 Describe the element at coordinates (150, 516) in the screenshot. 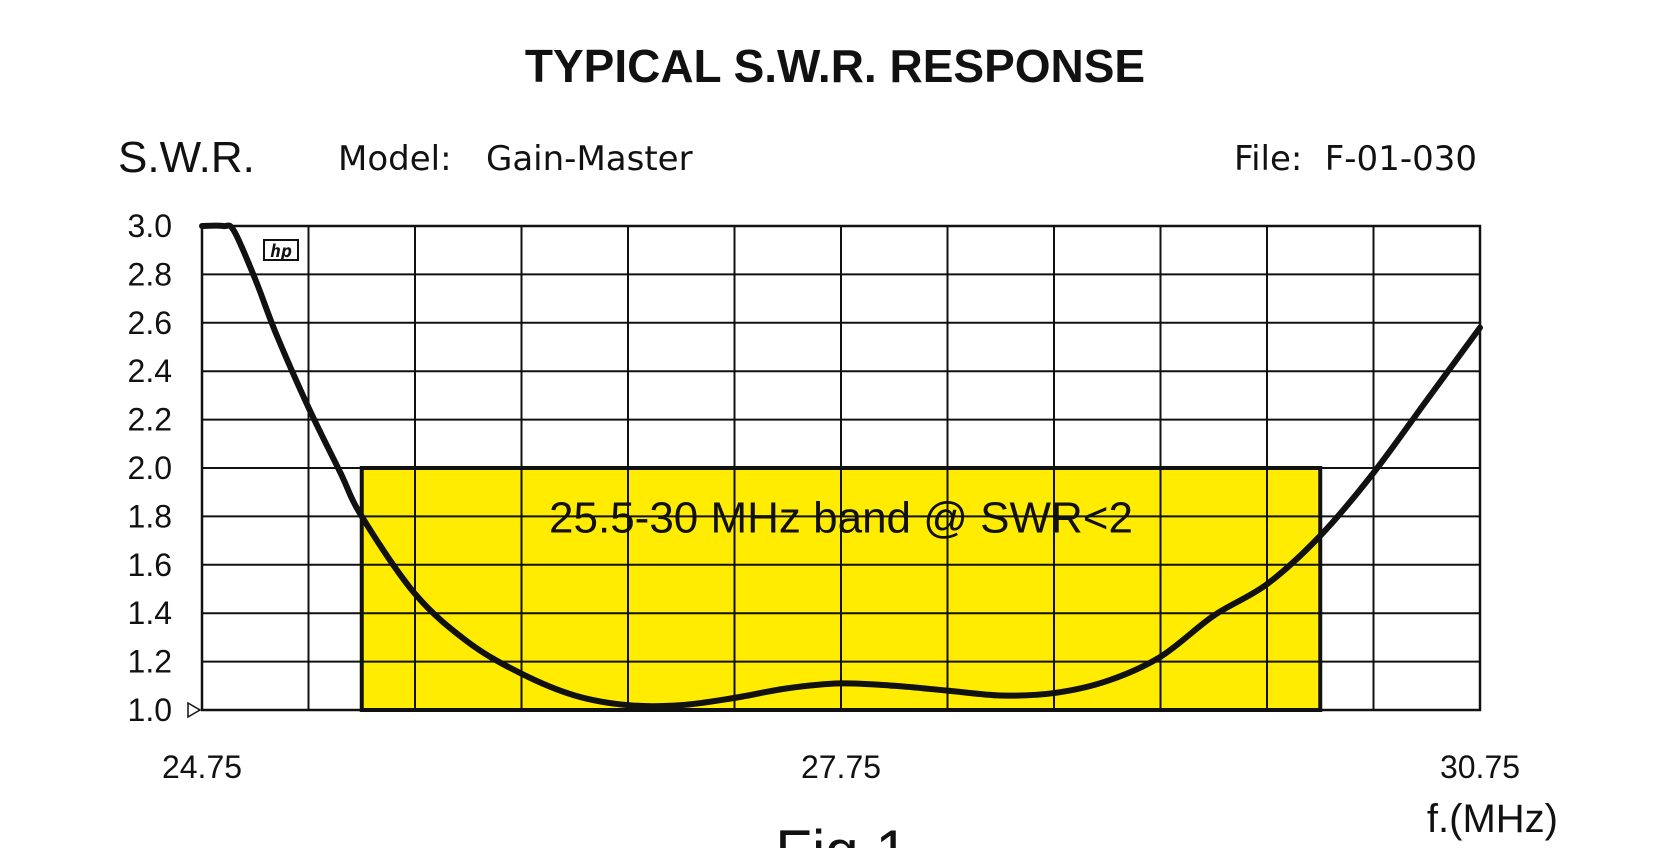

I see `y-tick-label-4: 1.8` at that location.